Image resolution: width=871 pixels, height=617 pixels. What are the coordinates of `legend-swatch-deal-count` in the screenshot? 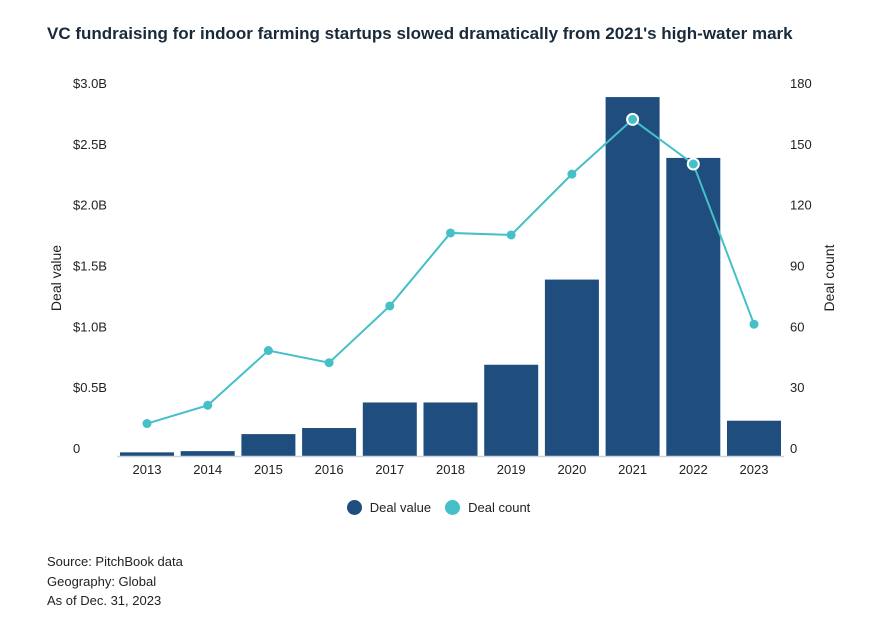 It's located at (453, 507).